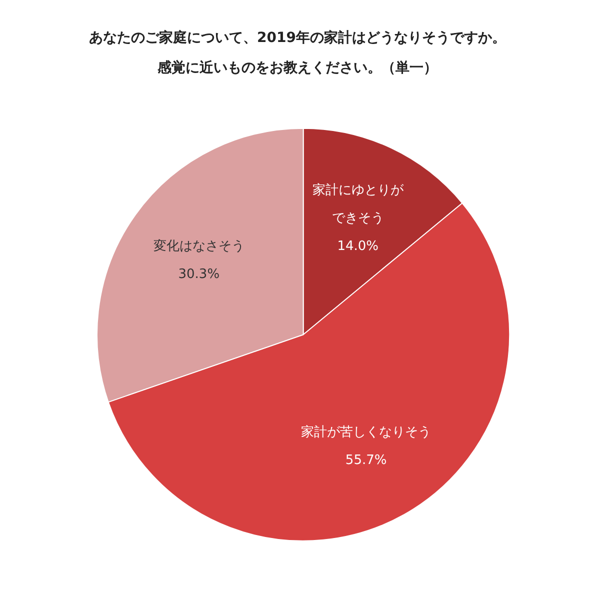  I want to click on slice-label: 家計が苦しくなりそう, so click(366, 432).